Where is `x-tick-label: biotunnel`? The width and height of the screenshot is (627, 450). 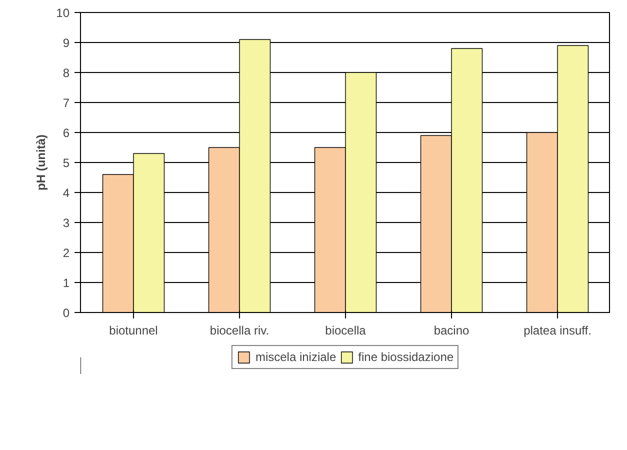
x-tick-label: biotunnel is located at coordinates (133, 331).